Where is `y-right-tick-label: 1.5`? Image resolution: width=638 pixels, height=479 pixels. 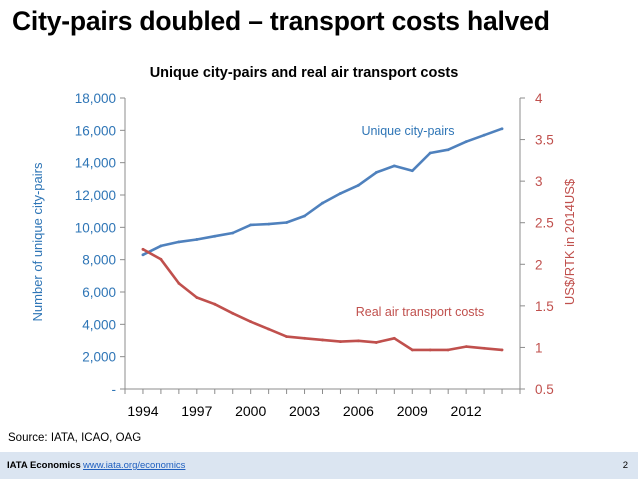
y-right-tick-label: 1.5 is located at coordinates (544, 306).